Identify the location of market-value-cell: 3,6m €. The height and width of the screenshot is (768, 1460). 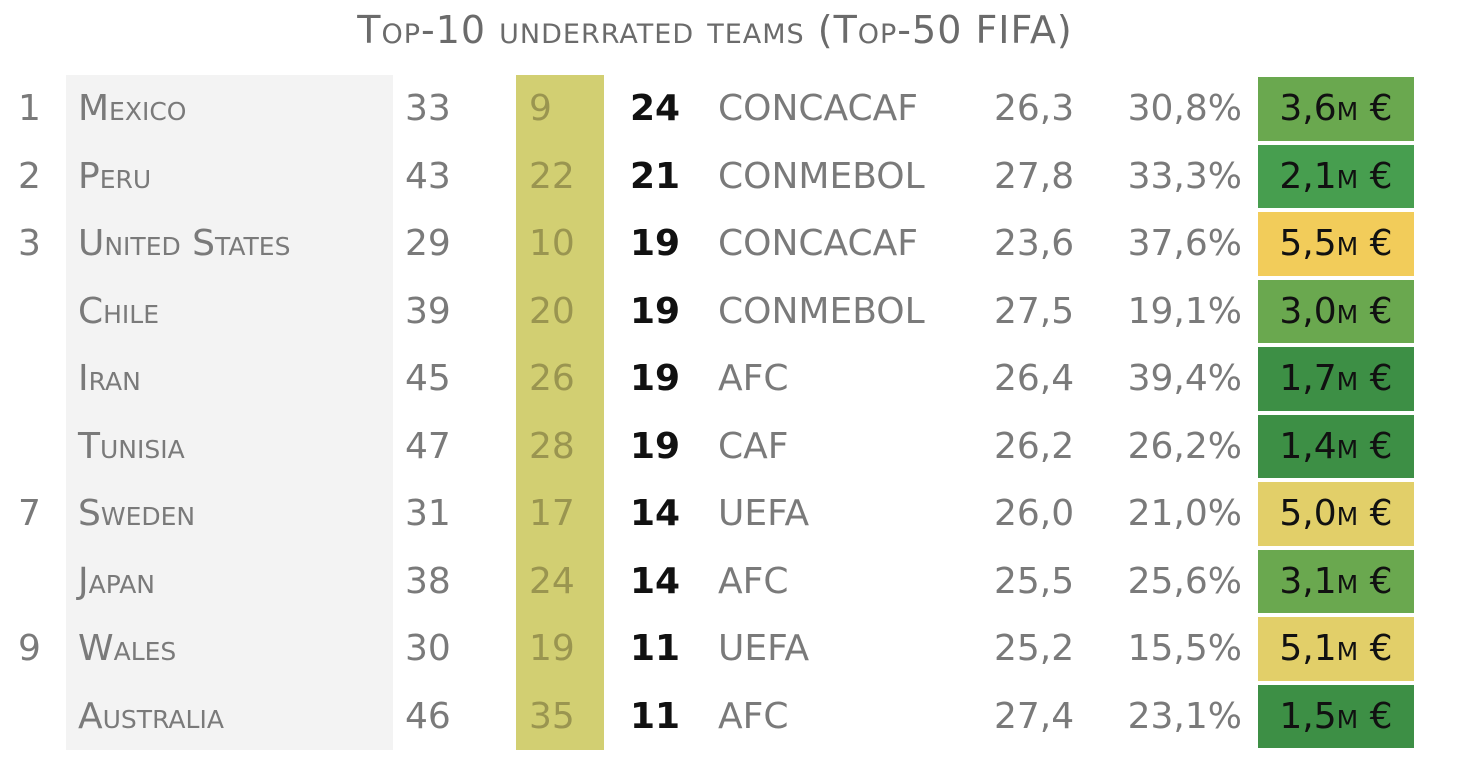
(1336, 109).